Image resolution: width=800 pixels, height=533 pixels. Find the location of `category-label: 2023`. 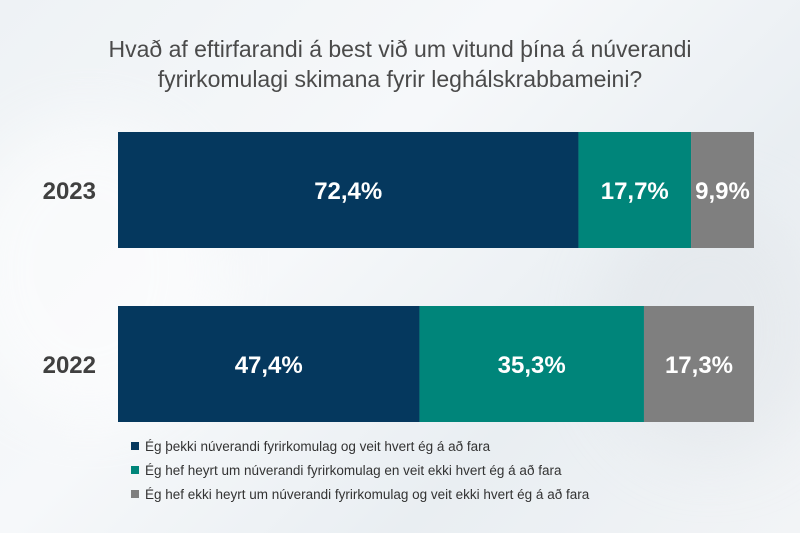

category-label: 2023 is located at coordinates (69, 191).